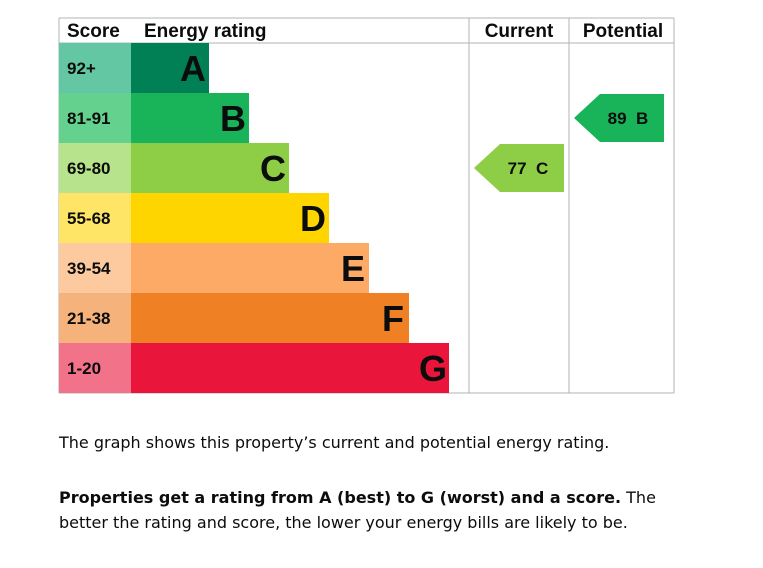 This screenshot has height=568, width=763. I want to click on header-current: Current, so click(519, 31).